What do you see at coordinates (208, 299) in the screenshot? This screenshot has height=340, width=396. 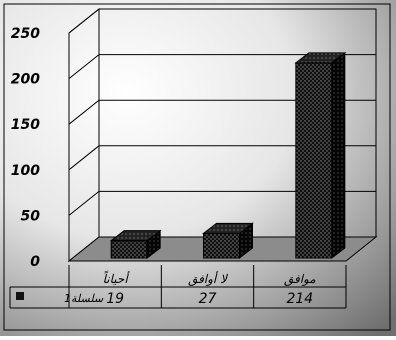 I see `data-label: 27` at bounding box center [208, 299].